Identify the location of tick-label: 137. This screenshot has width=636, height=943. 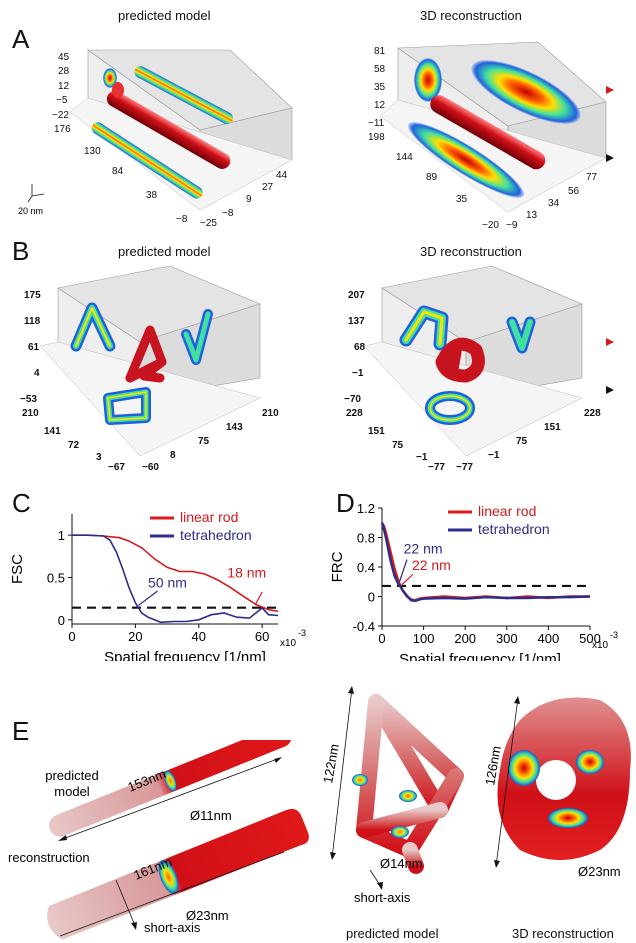
(356, 321).